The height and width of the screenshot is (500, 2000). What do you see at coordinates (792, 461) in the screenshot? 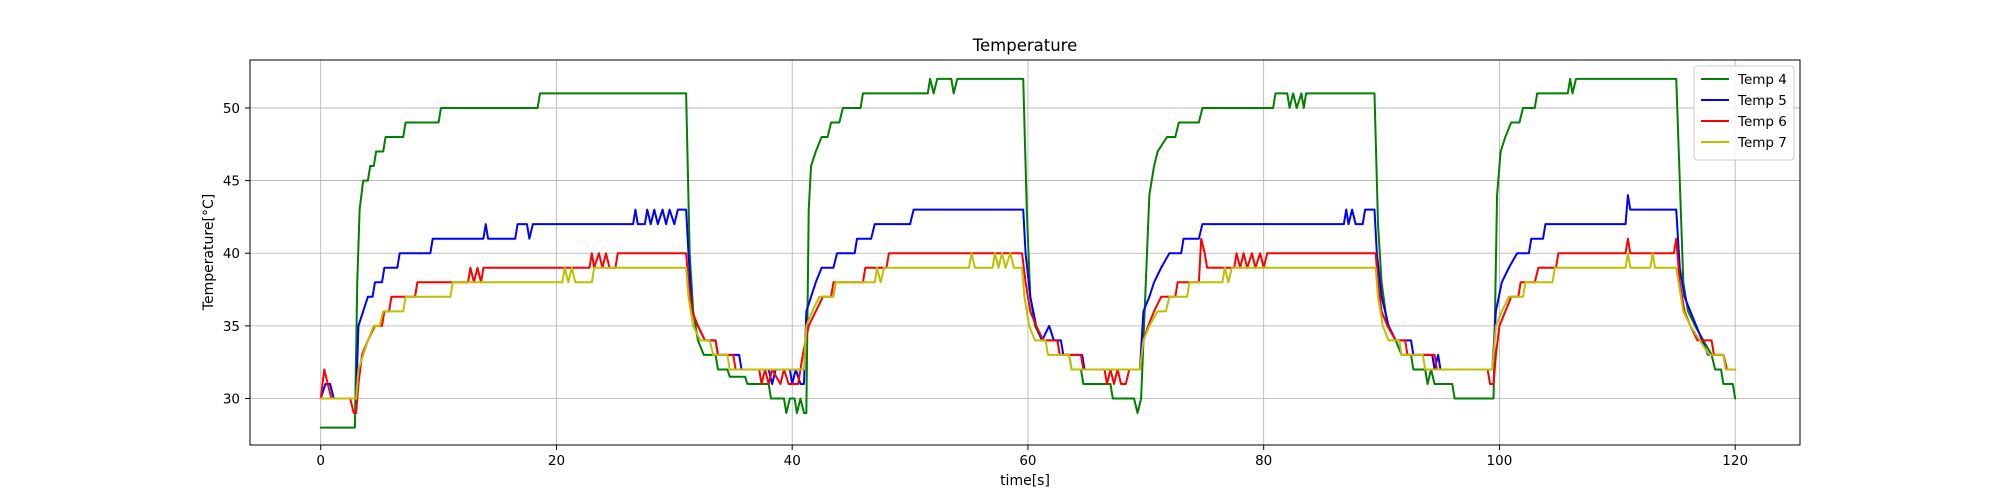
I see `x-tick-label: 40` at bounding box center [792, 461].